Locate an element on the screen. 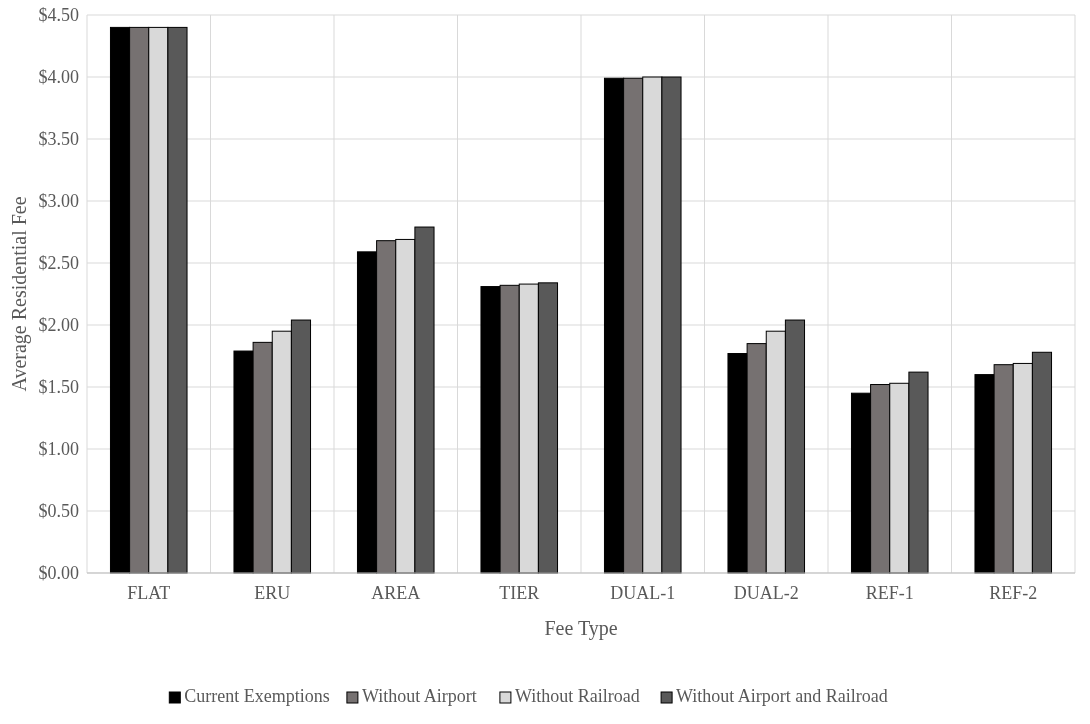  y-axis-title: Average Residential Fee is located at coordinates (19, 294).